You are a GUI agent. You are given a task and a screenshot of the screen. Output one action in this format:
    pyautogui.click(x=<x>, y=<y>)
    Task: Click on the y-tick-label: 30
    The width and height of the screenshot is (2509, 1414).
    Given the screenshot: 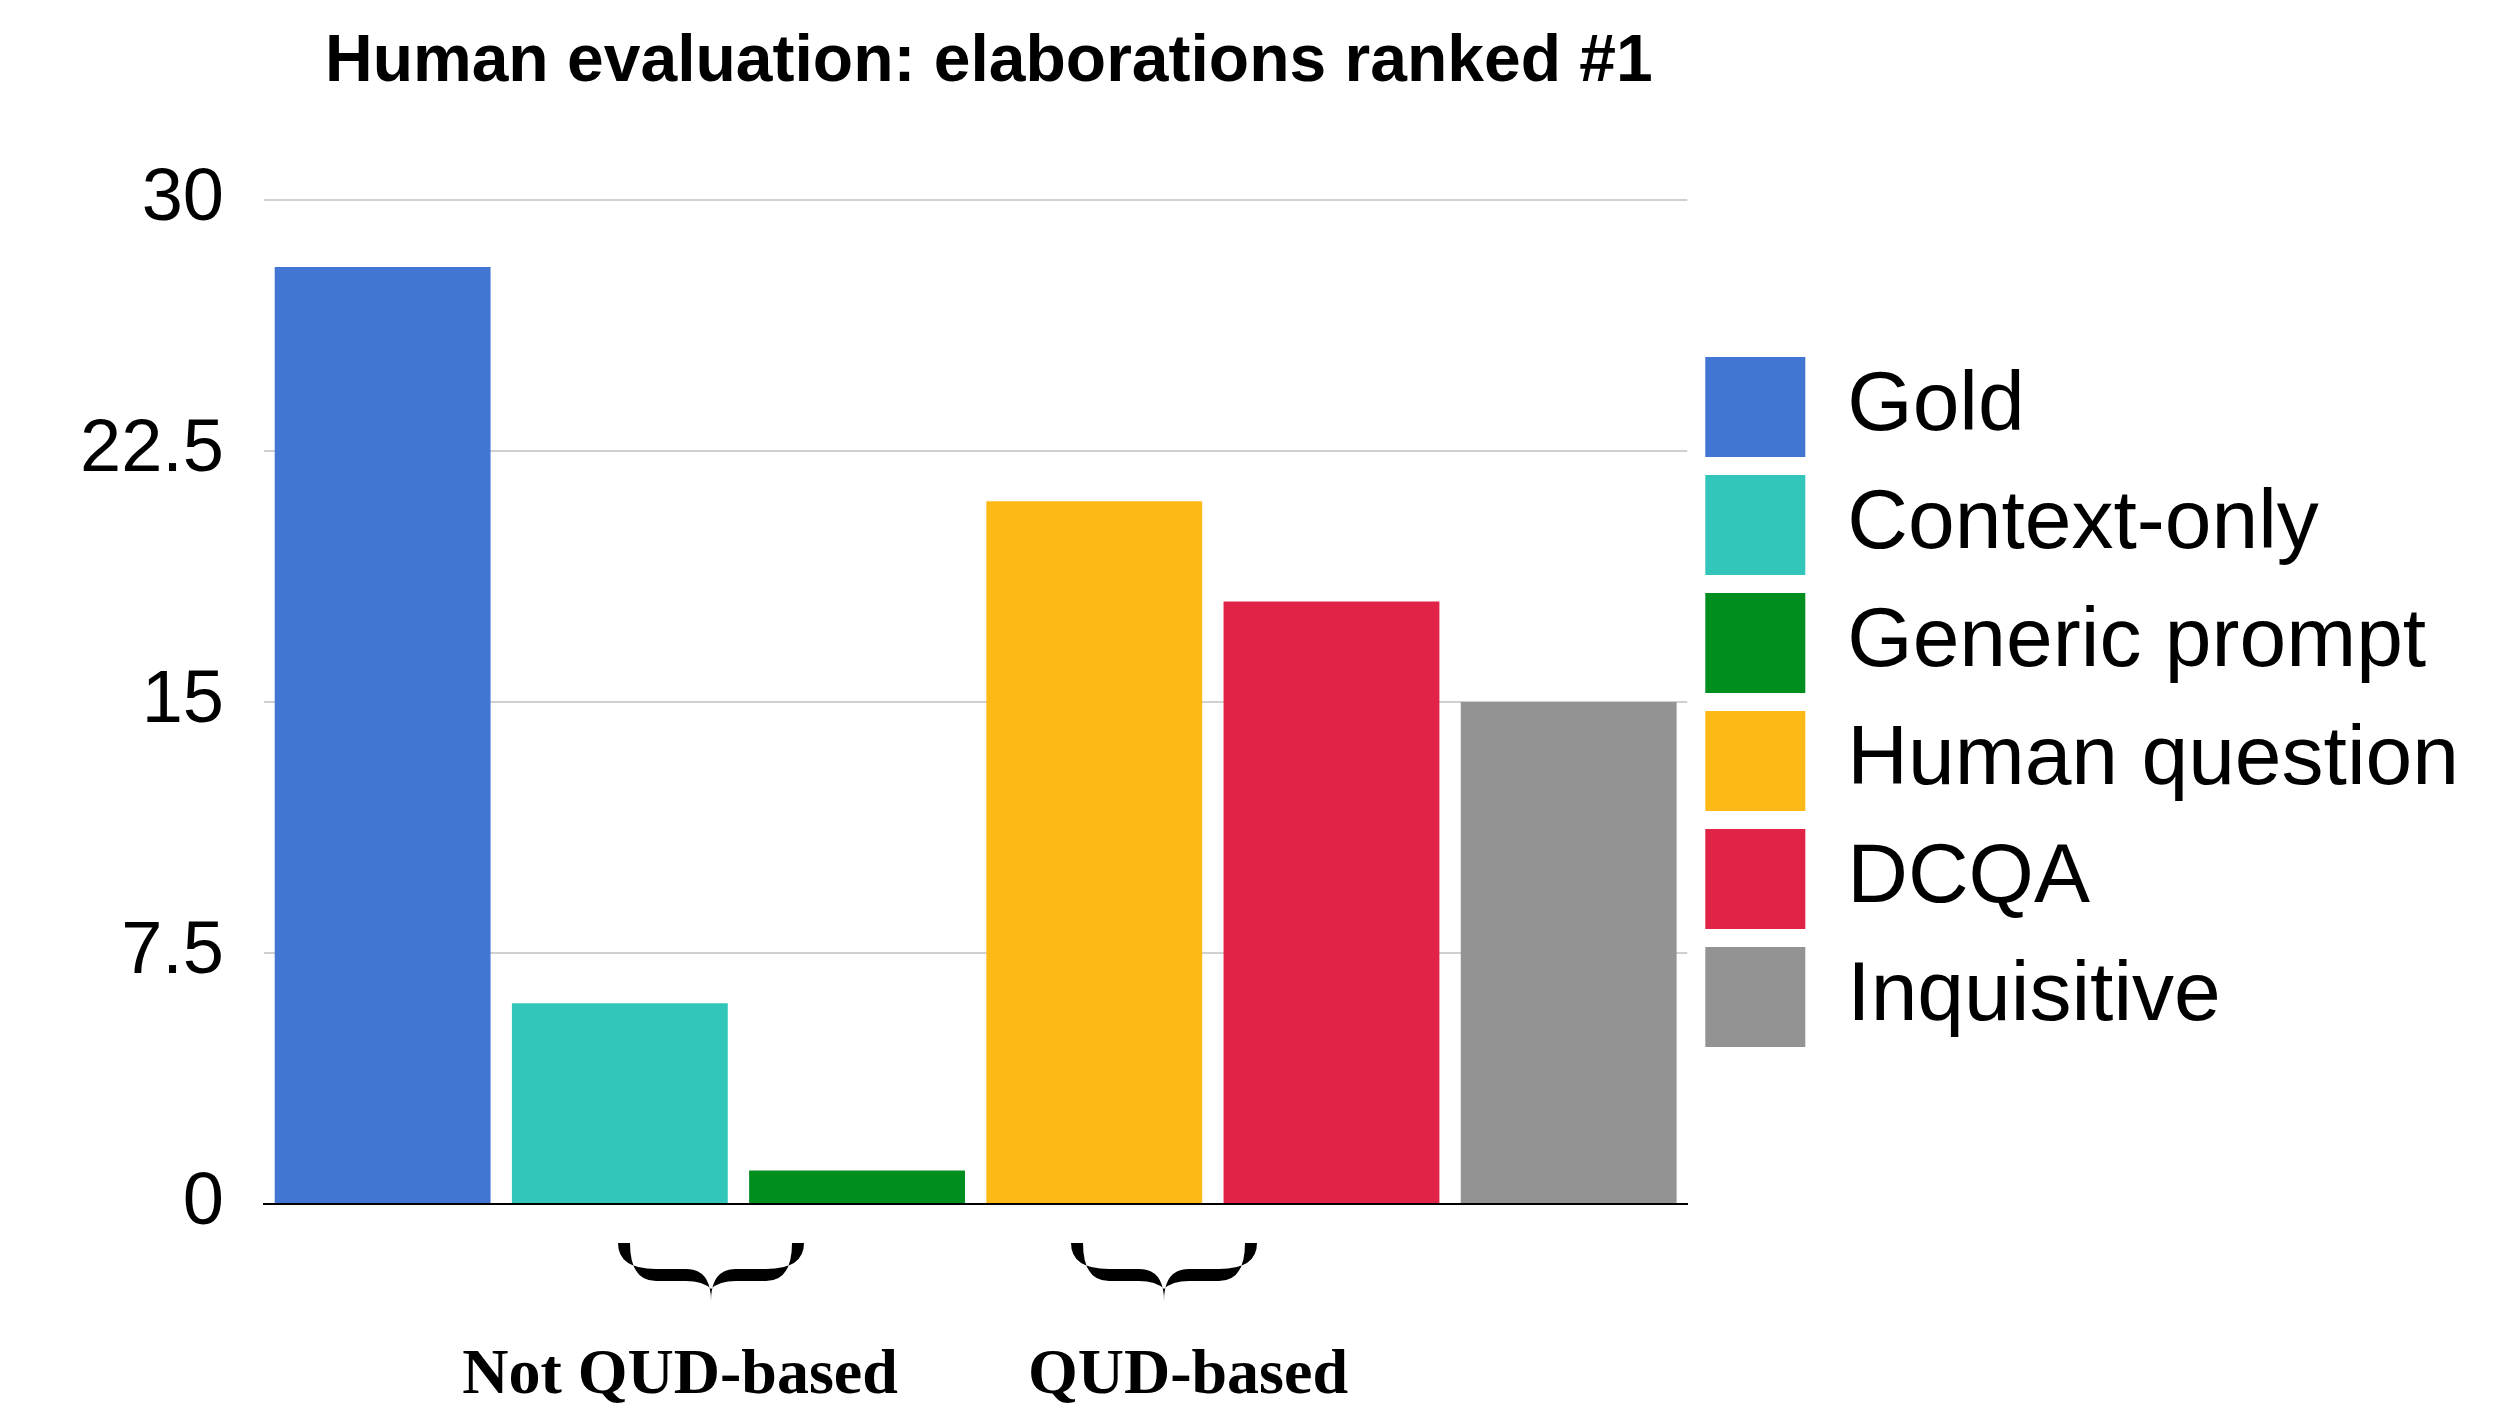 What is the action you would take?
    pyautogui.click(x=183, y=195)
    